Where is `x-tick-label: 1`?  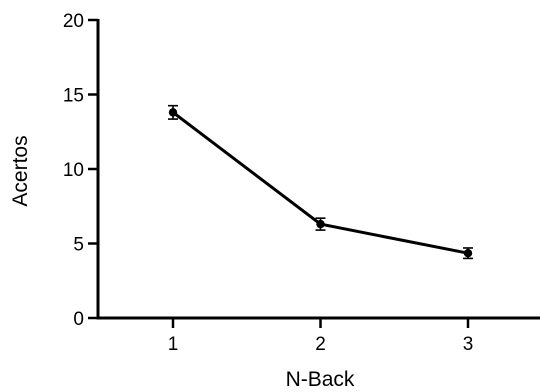 x-tick-label: 1 is located at coordinates (173, 344).